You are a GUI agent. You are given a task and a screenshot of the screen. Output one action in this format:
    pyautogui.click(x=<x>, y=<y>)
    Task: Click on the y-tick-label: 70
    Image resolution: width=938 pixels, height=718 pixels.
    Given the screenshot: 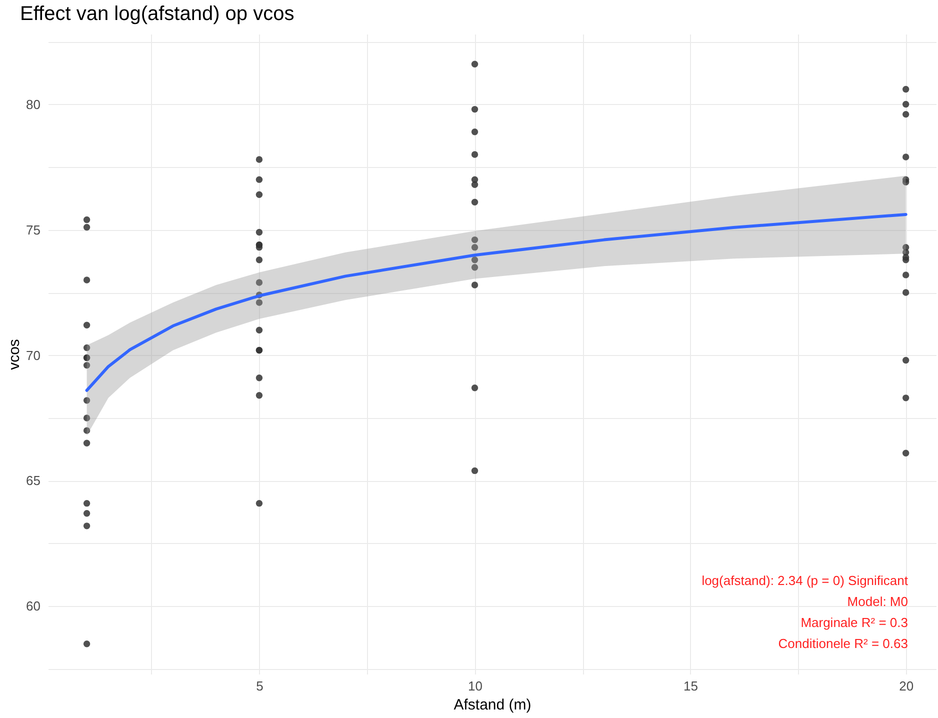 What is the action you would take?
    pyautogui.click(x=33, y=355)
    